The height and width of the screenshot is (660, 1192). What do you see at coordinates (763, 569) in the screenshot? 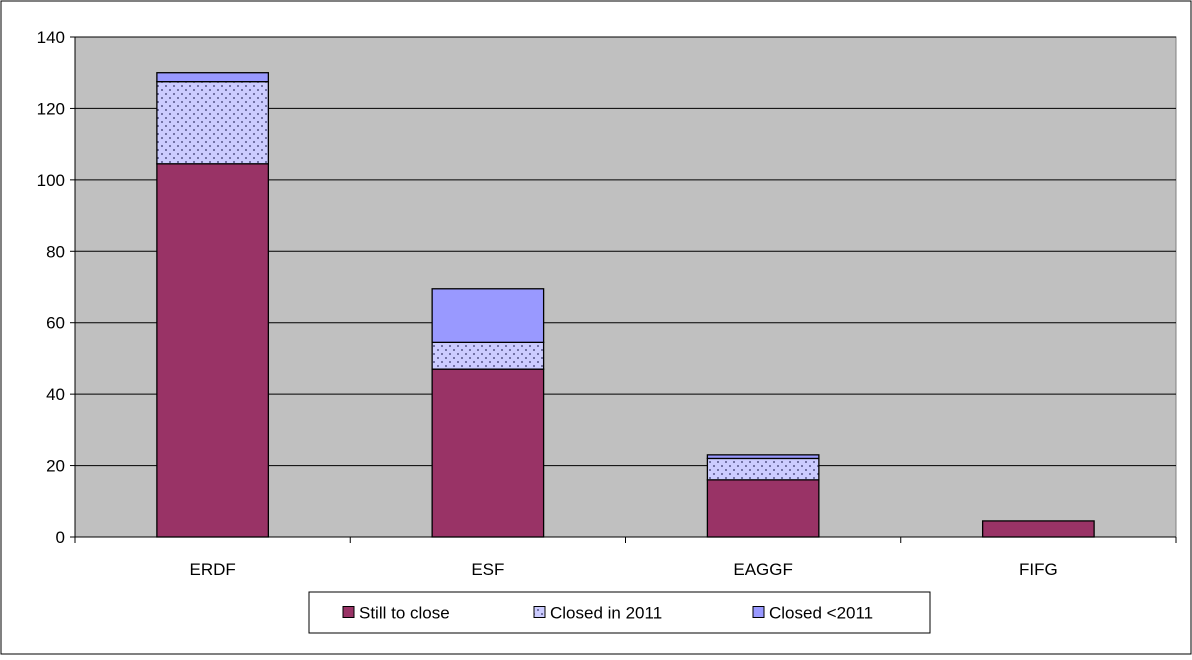
I see `x-tick-label: EAGGF` at bounding box center [763, 569].